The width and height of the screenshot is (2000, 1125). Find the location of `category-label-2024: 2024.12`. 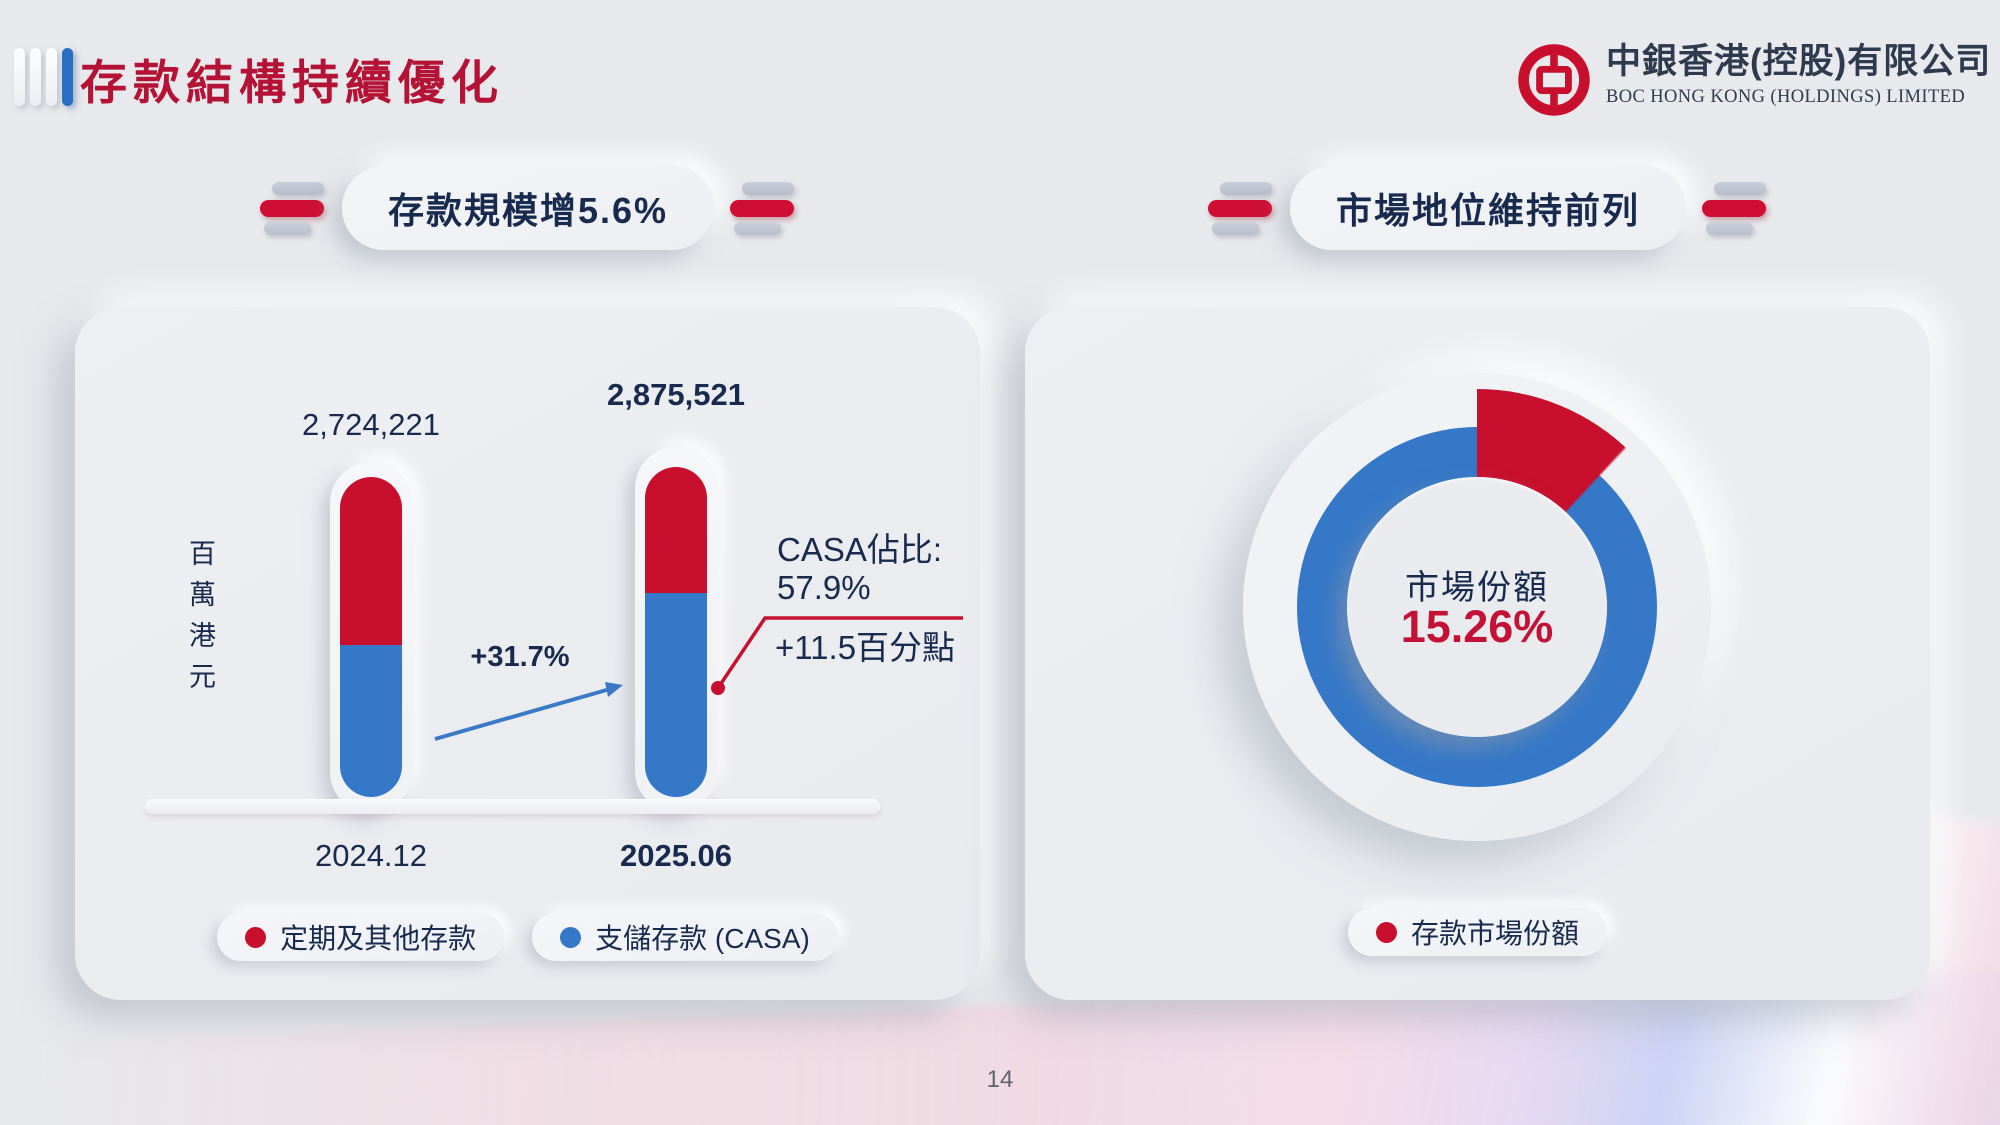

category-label-2024: 2024.12 is located at coordinates (371, 855).